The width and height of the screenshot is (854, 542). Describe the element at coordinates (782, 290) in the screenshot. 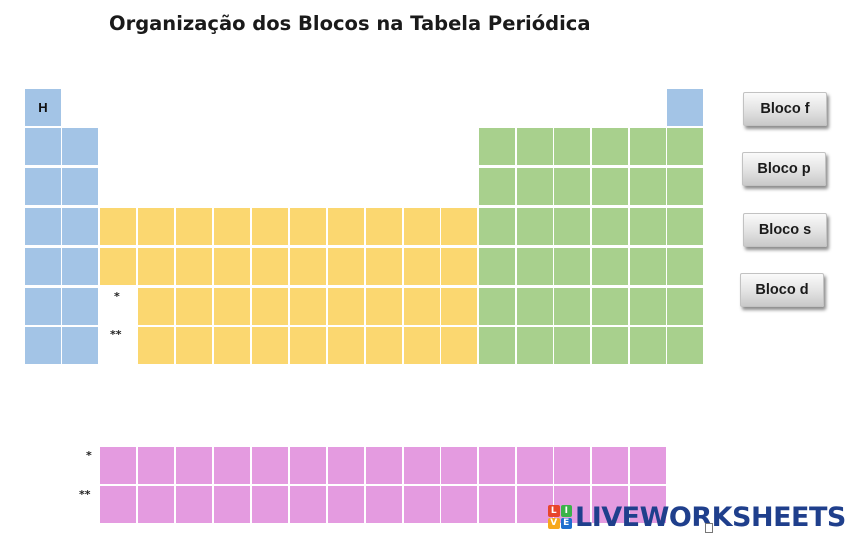

I see `bloco-d-button: Bloco d` at that location.